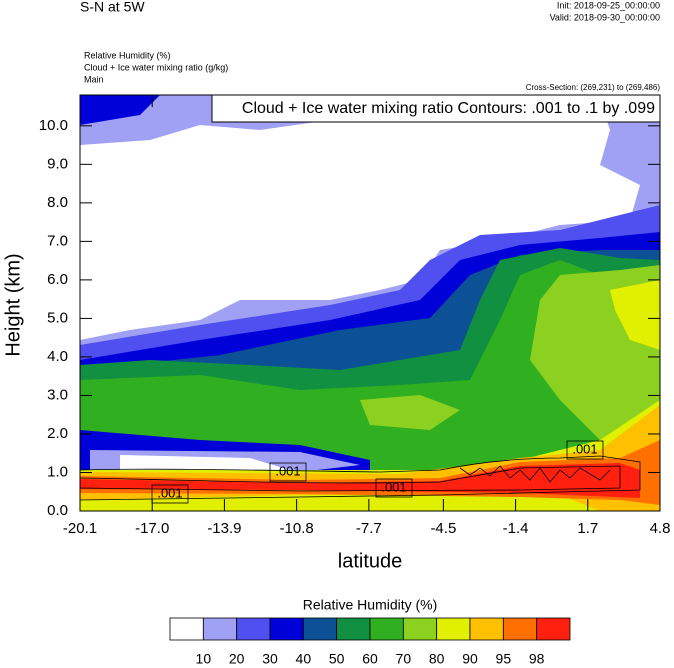 The height and width of the screenshot is (668, 674). I want to click on y-tick-label: 8.0, so click(57, 202).